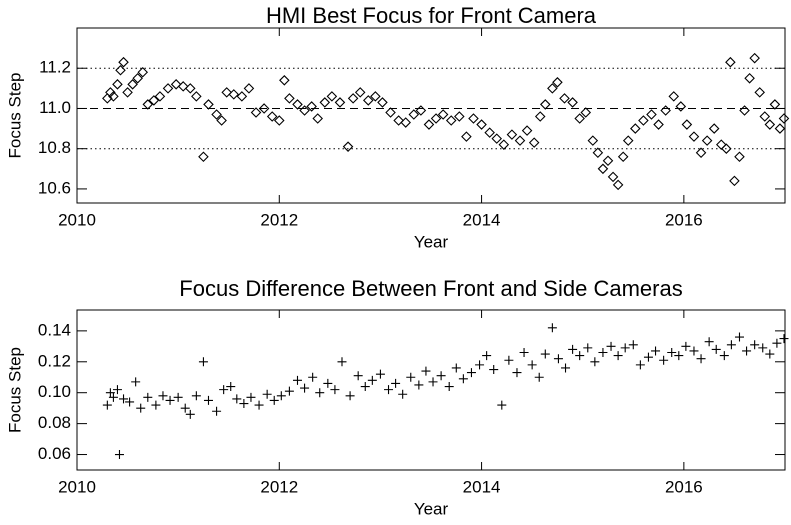 The image size is (791, 525). Describe the element at coordinates (54, 422) in the screenshot. I see `y-tick-label: 0.08` at that location.